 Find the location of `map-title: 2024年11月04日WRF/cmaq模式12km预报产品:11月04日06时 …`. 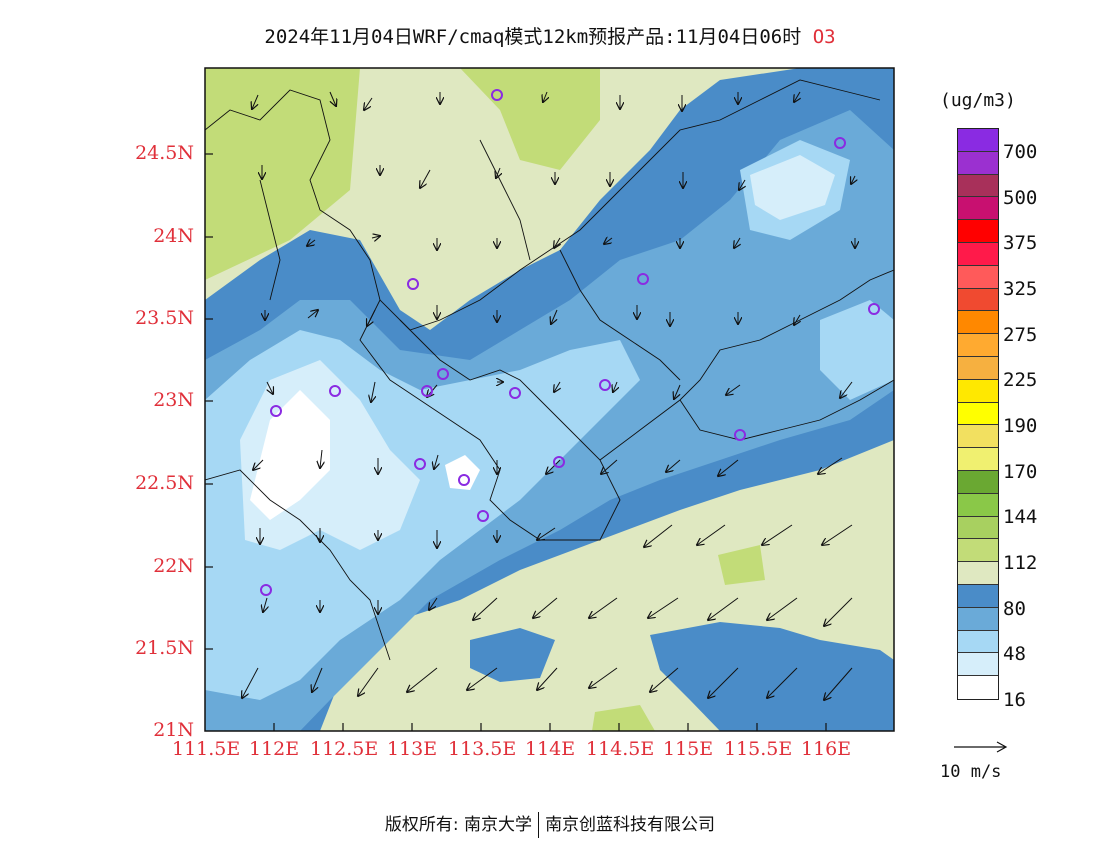

map-title: 2024年11月04日WRF/cmaq模式12km预报产品:11月04日06时 … is located at coordinates (550, 35).